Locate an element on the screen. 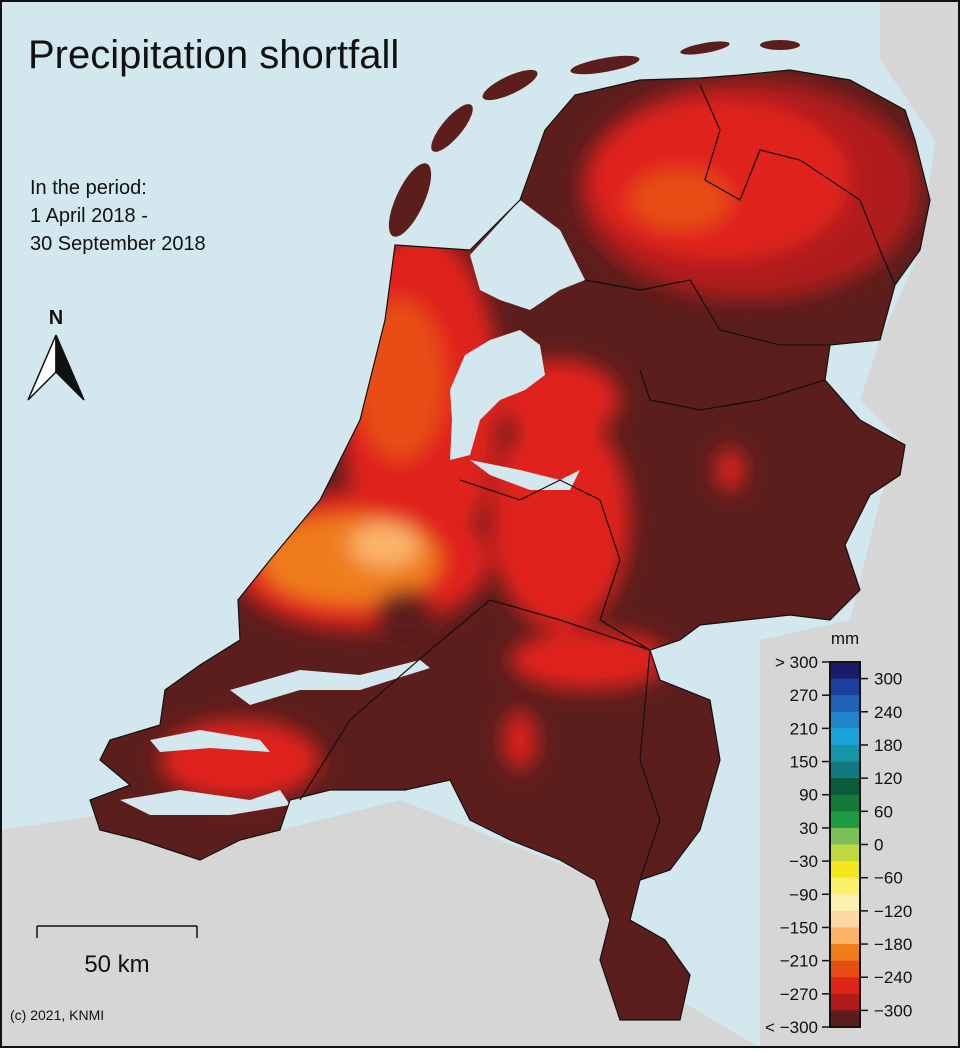 Image resolution: width=960 pixels, height=1053 pixels. legend-label-right: −300 is located at coordinates (893, 1010).